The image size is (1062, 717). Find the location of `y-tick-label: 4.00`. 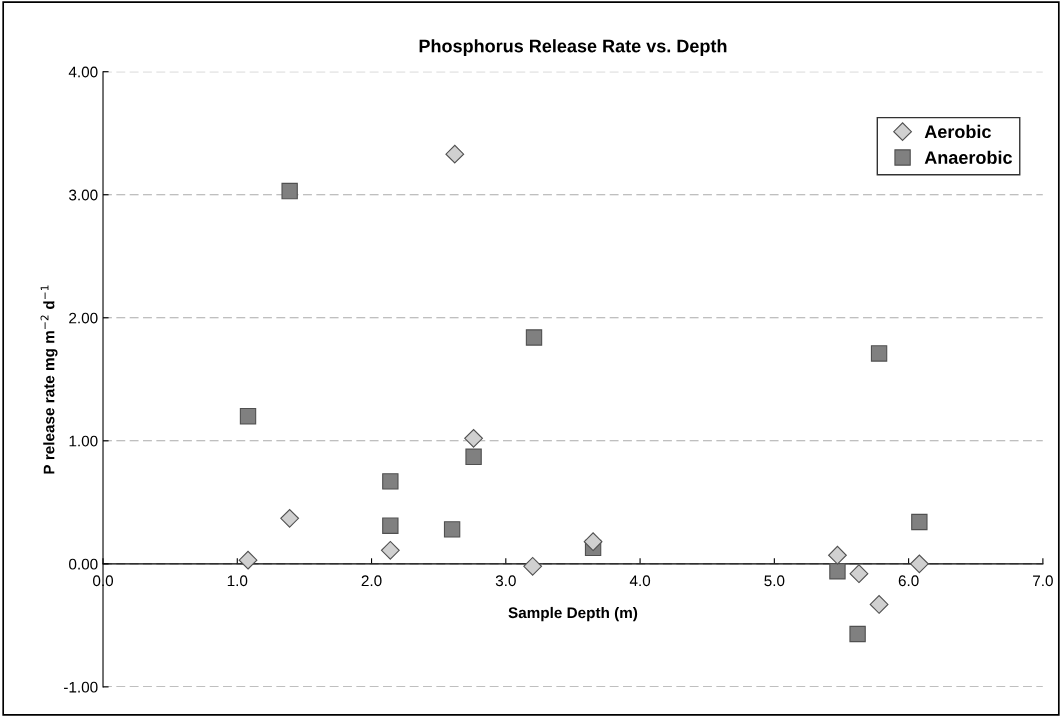

y-tick-label: 4.00 is located at coordinates (83, 72).